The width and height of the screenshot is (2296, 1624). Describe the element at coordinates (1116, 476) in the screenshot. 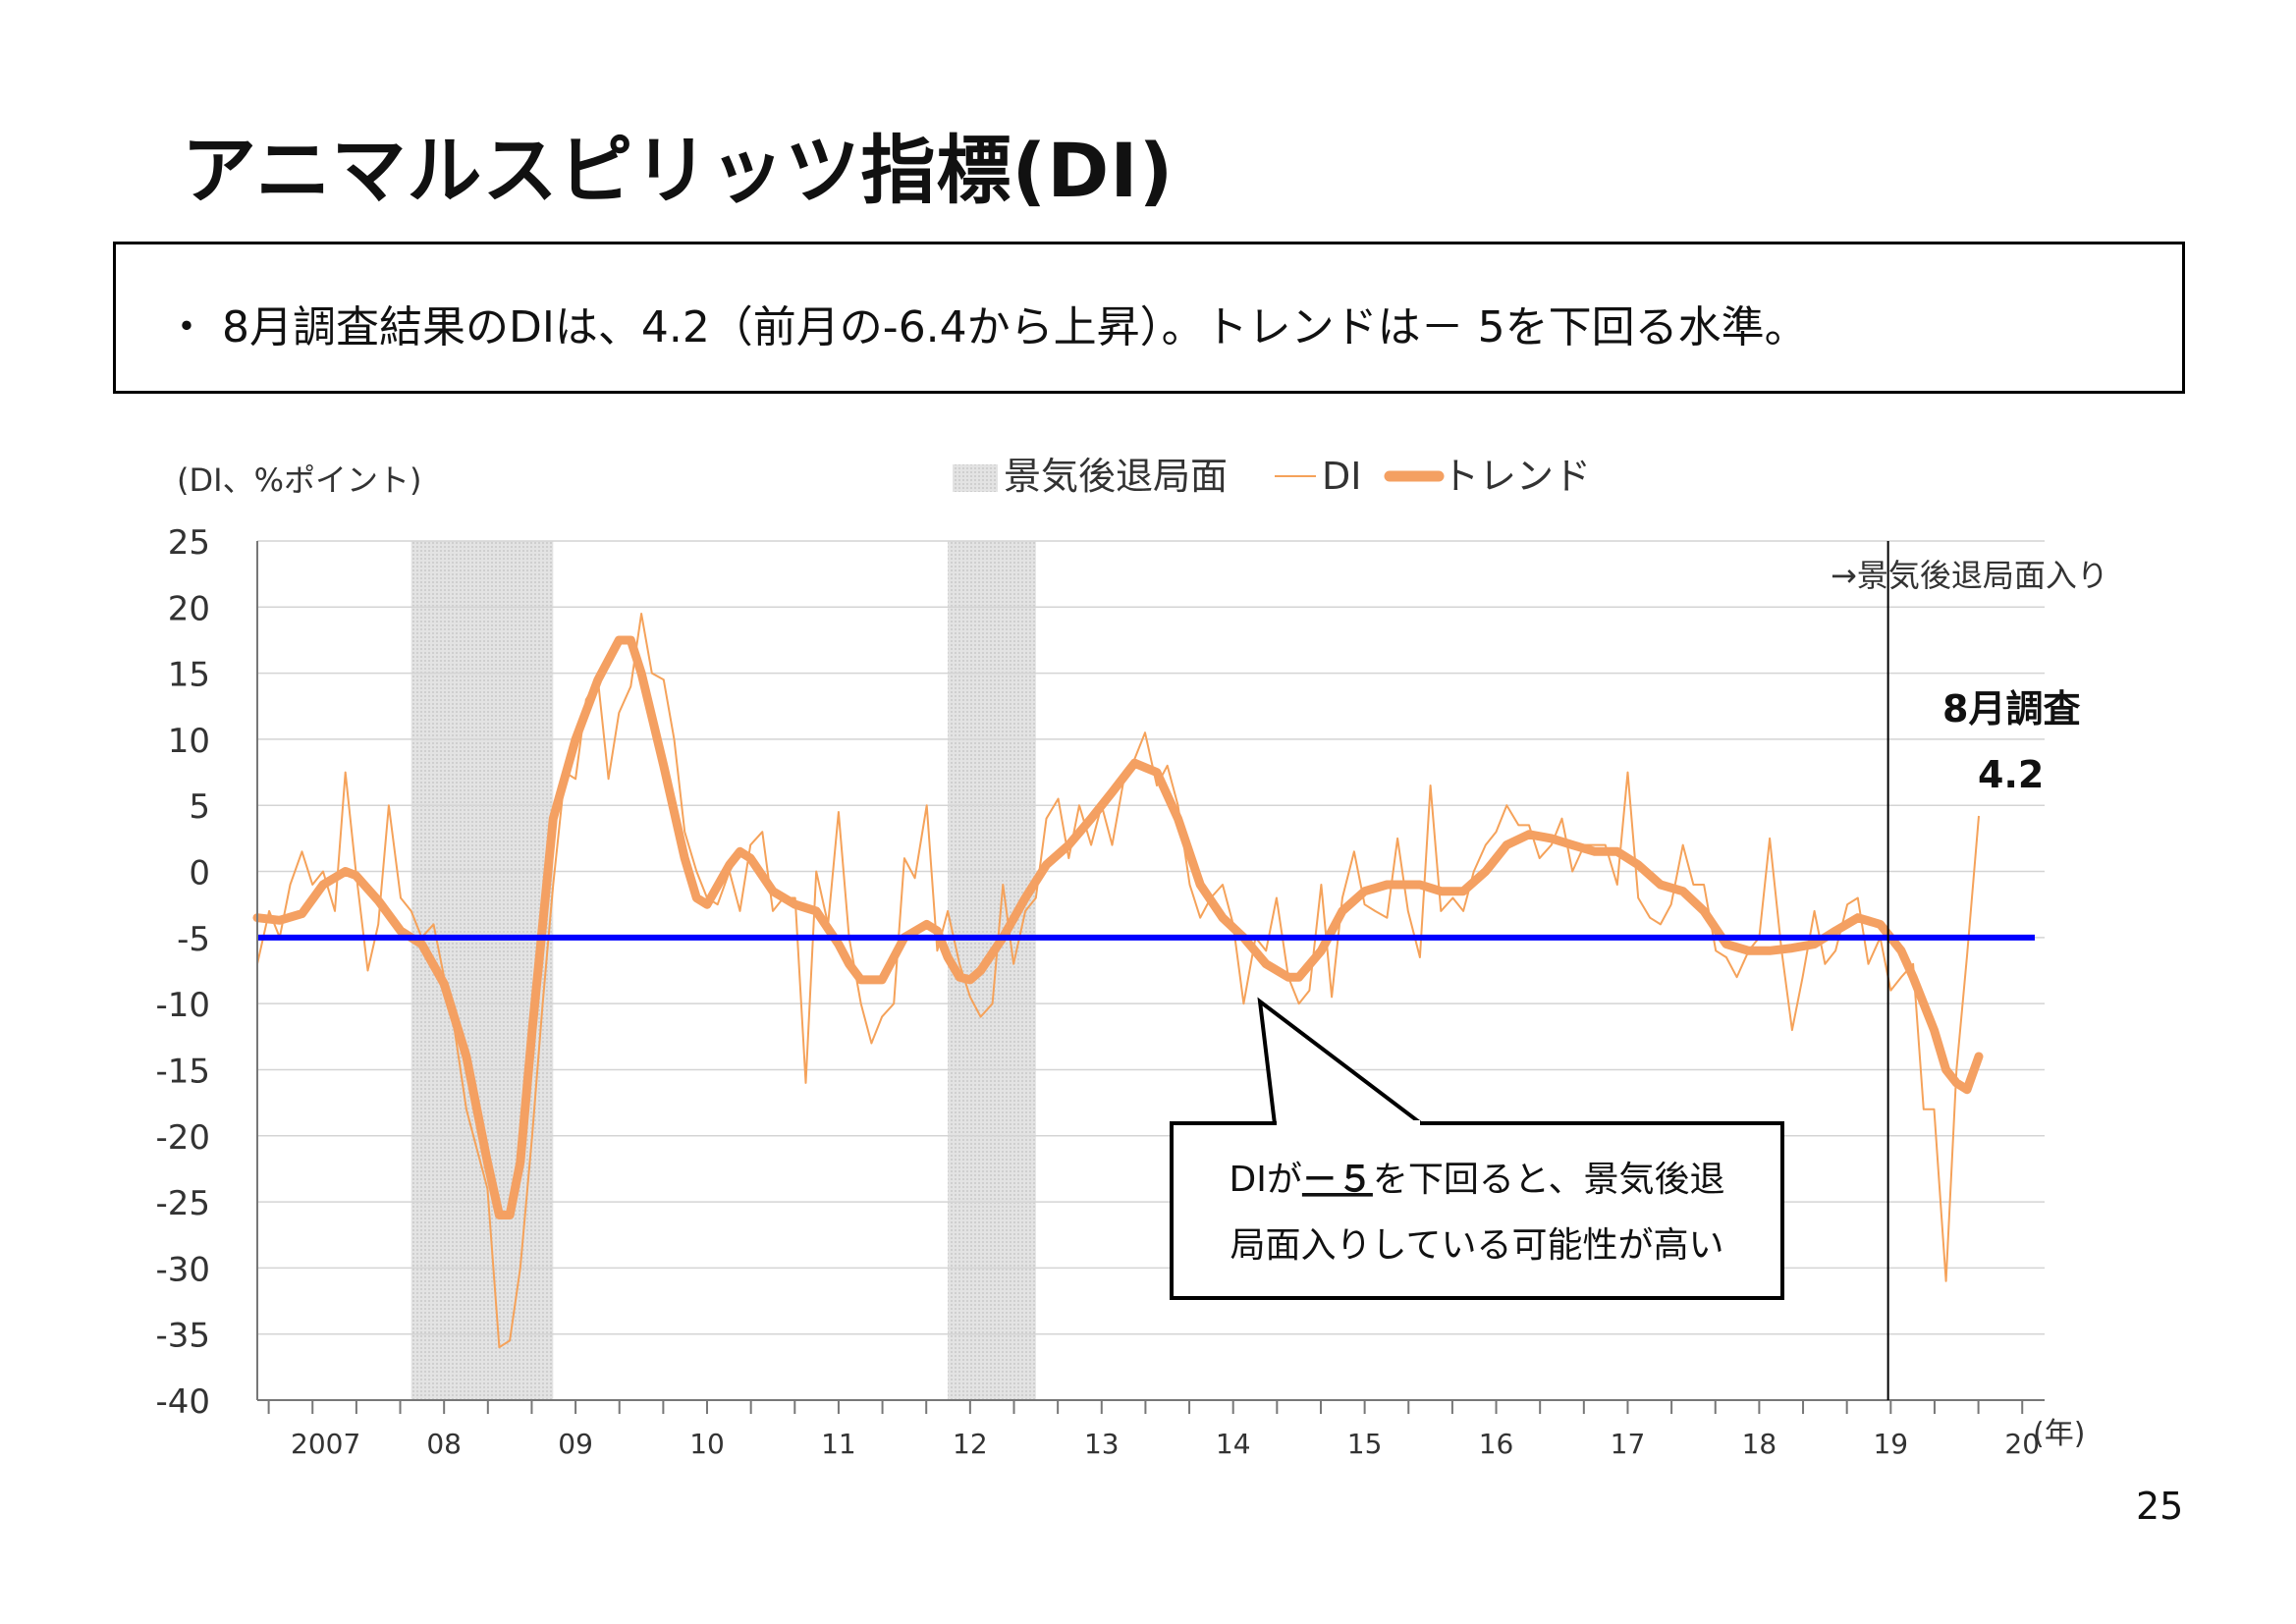

I see `legend-recession-label: 景気後退局面` at that location.